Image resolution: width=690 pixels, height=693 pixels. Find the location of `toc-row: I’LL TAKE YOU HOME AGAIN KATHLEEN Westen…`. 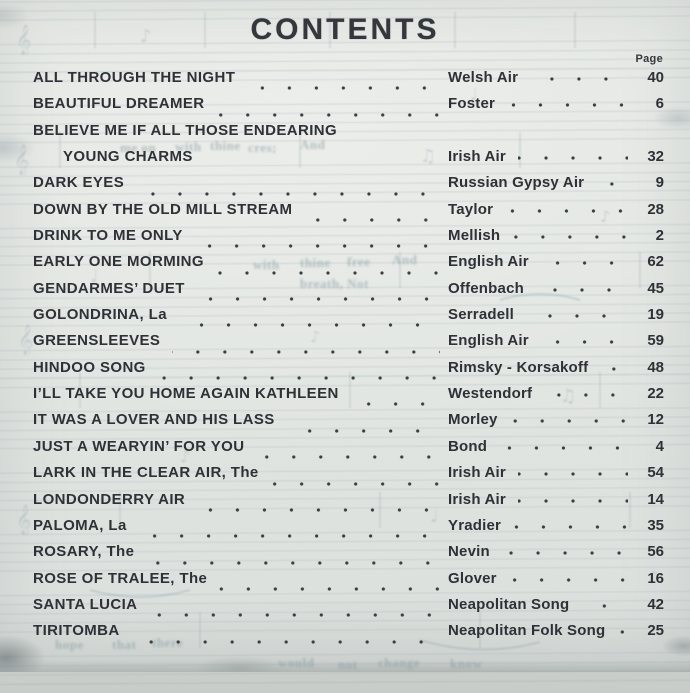

toc-row: I’LL TAKE YOU HOME AGAIN KATHLEEN Westen… is located at coordinates (348, 398).